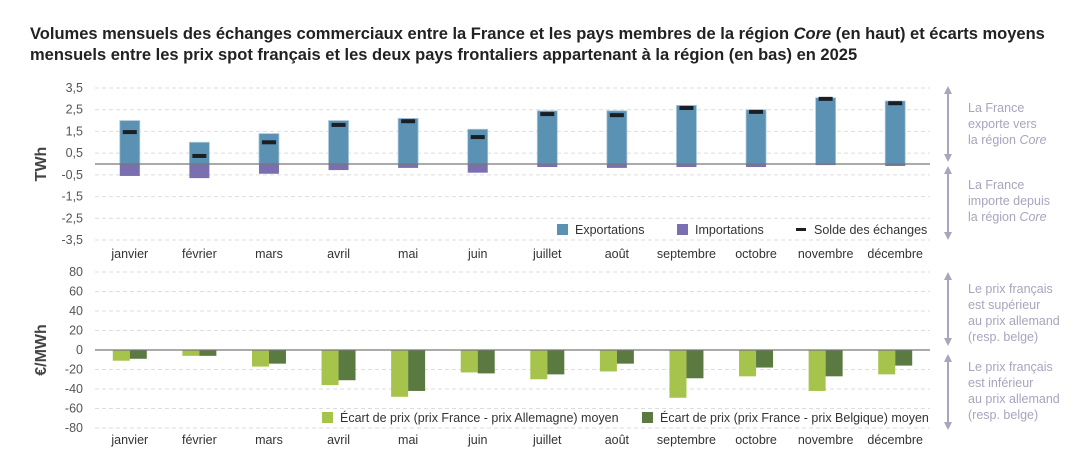 This screenshot has height=467, width=1090. I want to click on y-tick-label: -0,5, so click(72, 175).